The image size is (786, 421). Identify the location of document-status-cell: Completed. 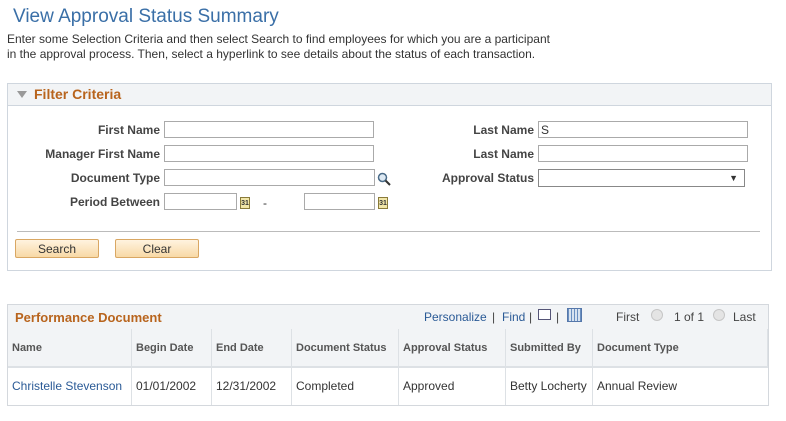
(345, 386).